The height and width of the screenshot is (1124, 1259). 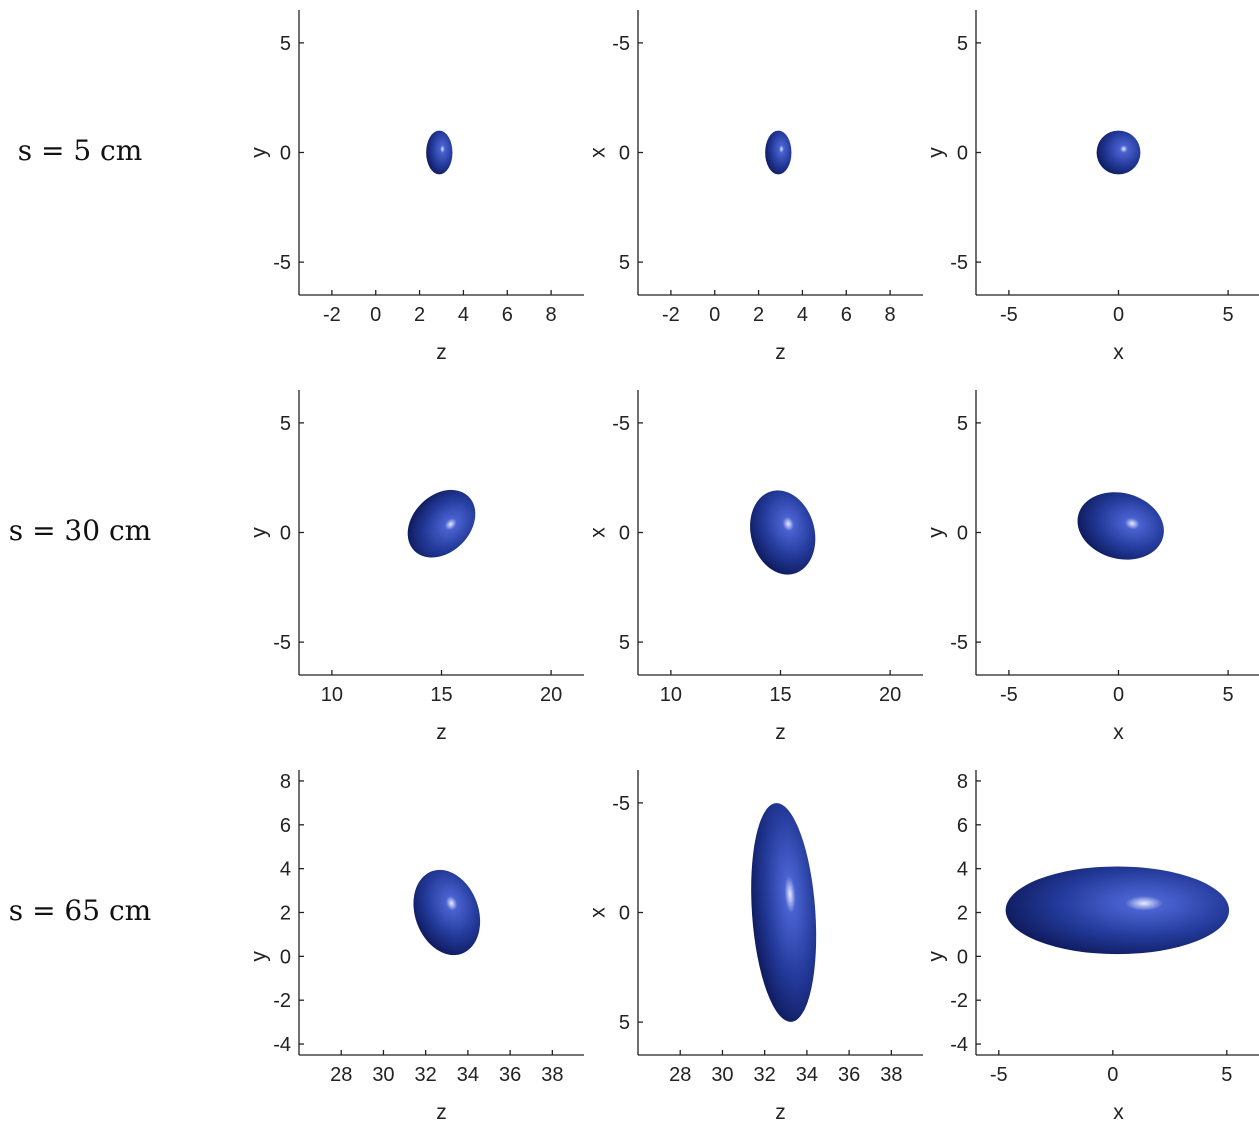 What do you see at coordinates (463, 315) in the screenshot?
I see `x-tick-label: 4` at bounding box center [463, 315].